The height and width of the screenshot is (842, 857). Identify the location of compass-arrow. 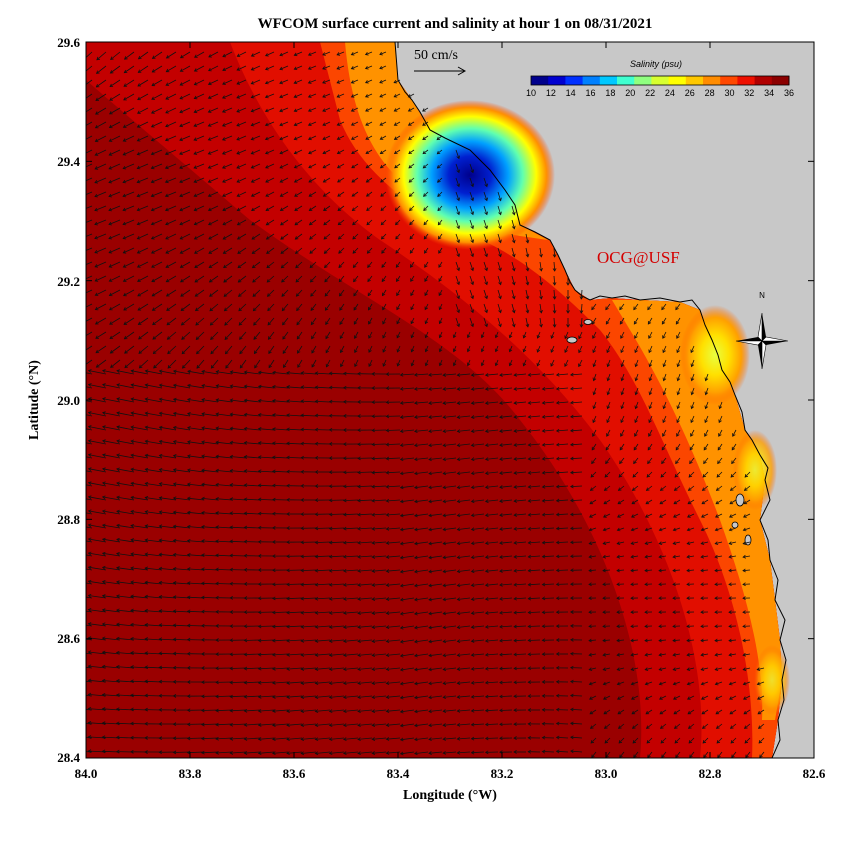
(749, 343).